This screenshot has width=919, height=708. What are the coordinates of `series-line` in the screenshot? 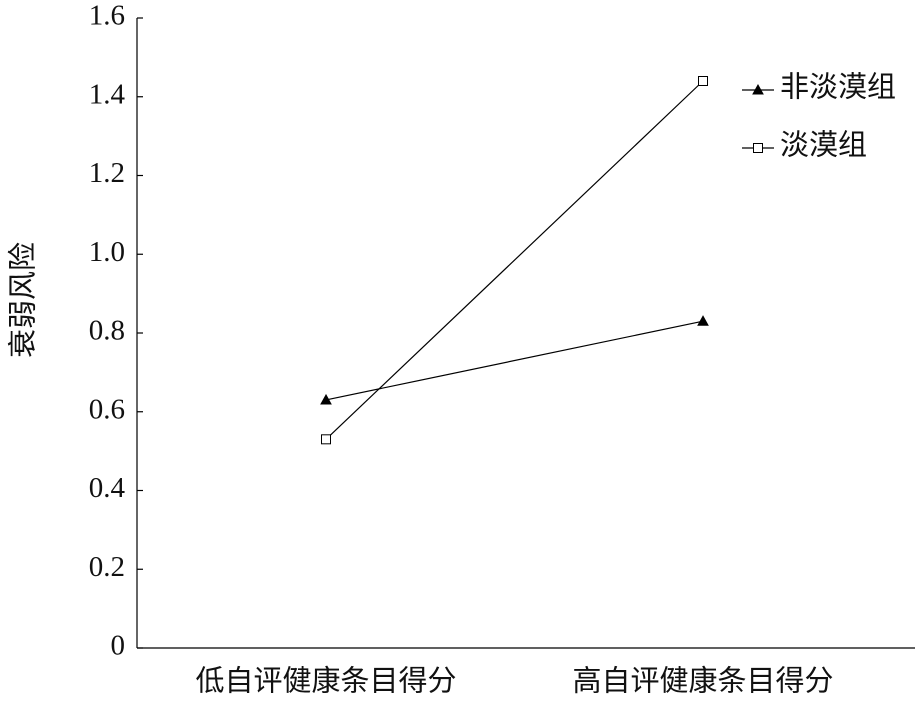 It's located at (514, 360).